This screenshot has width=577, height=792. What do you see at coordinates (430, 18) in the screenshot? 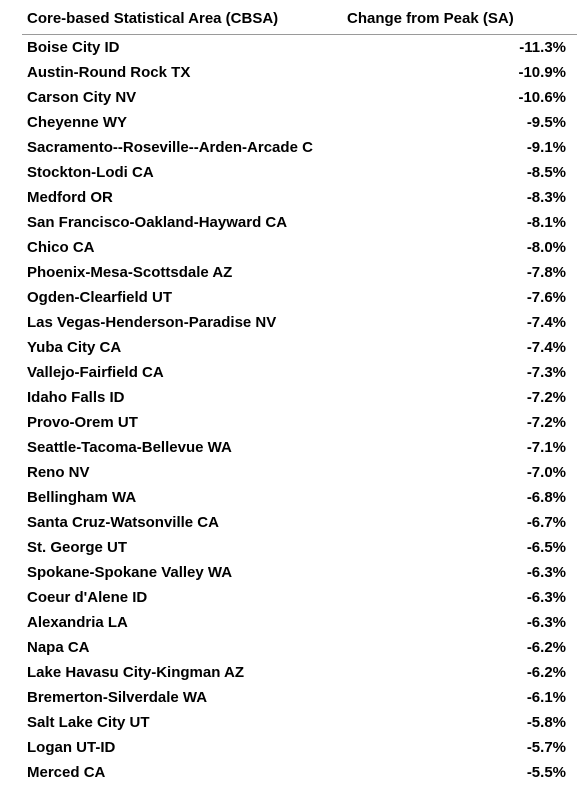
I see `header-cell: Change from Peak (SA)` at bounding box center [430, 18].